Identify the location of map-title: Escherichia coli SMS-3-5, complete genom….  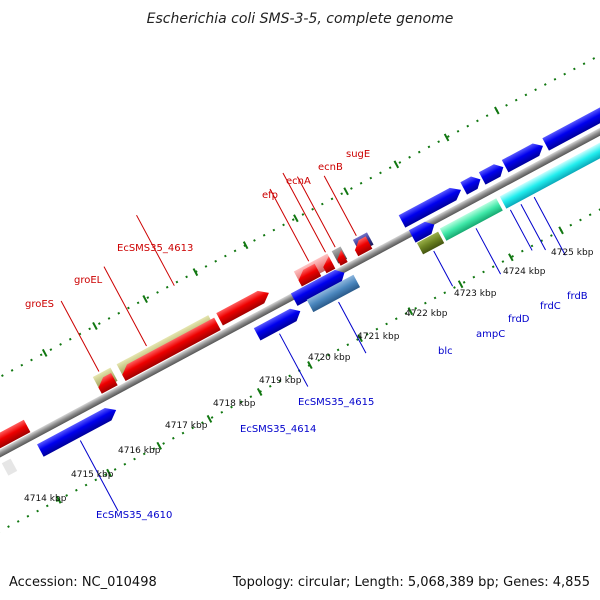
(300, 19).